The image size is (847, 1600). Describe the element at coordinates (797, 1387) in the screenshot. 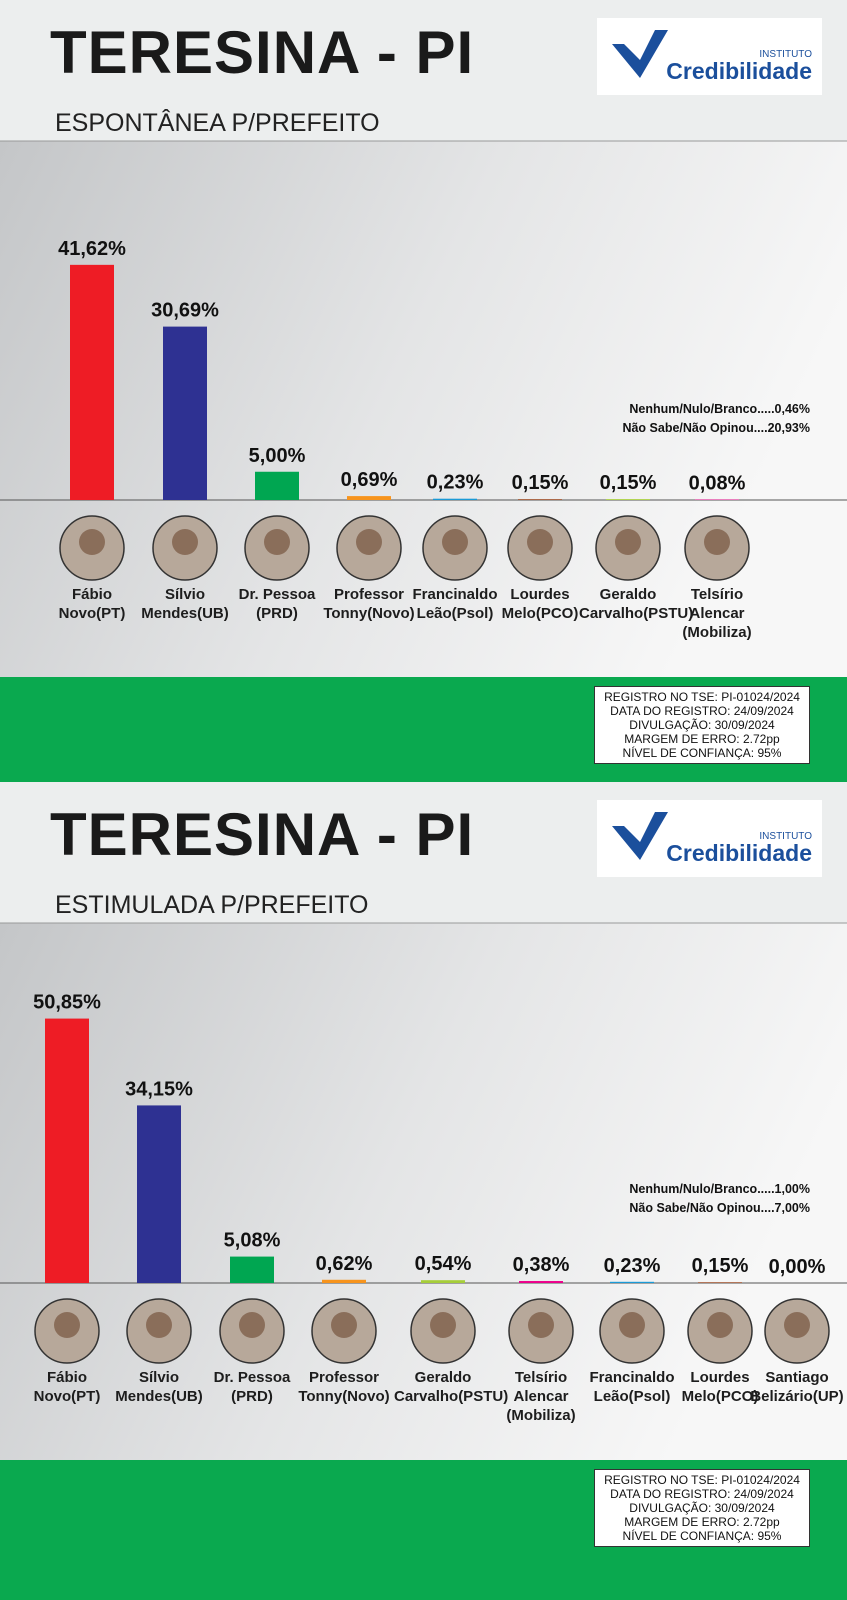

I see `candidate-name: Santiago Belizário(UP)` at that location.